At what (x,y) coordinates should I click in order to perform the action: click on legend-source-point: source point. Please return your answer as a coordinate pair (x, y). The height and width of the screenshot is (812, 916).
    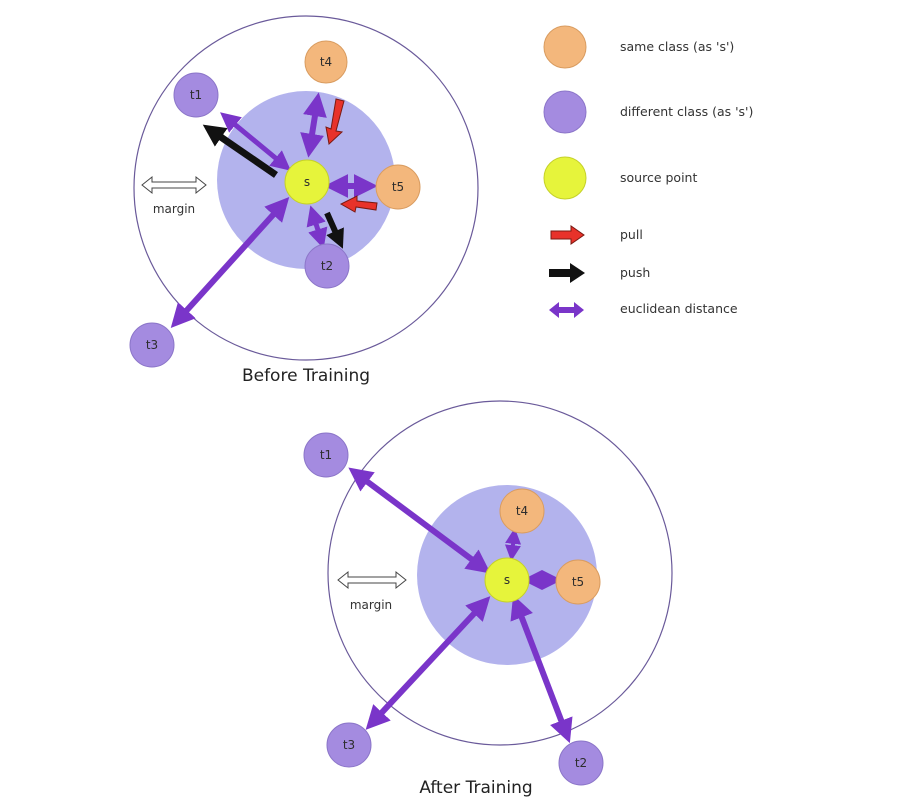
    Looking at the image, I should click on (620, 178).